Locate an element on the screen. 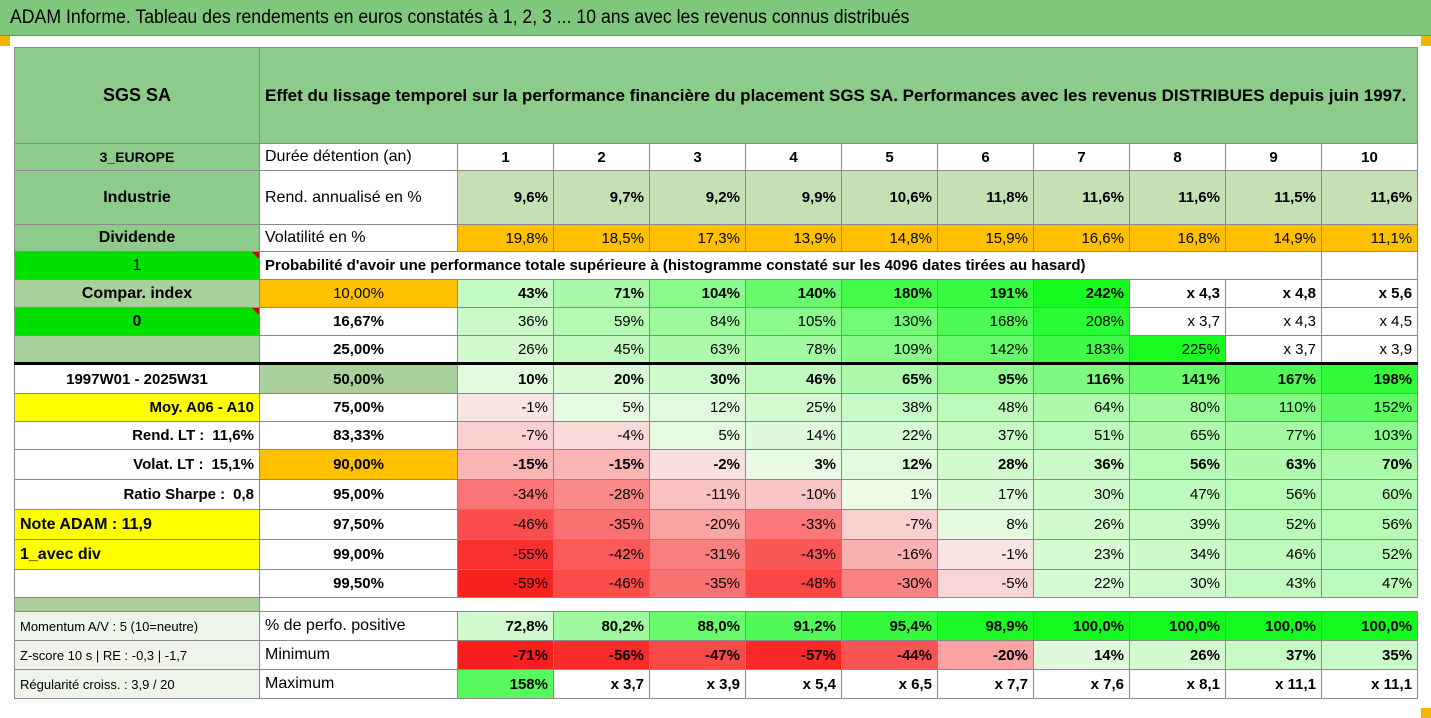 This screenshot has width=1431, height=718. side-info-cell: Moy. A06 - A10 is located at coordinates (137, 407).